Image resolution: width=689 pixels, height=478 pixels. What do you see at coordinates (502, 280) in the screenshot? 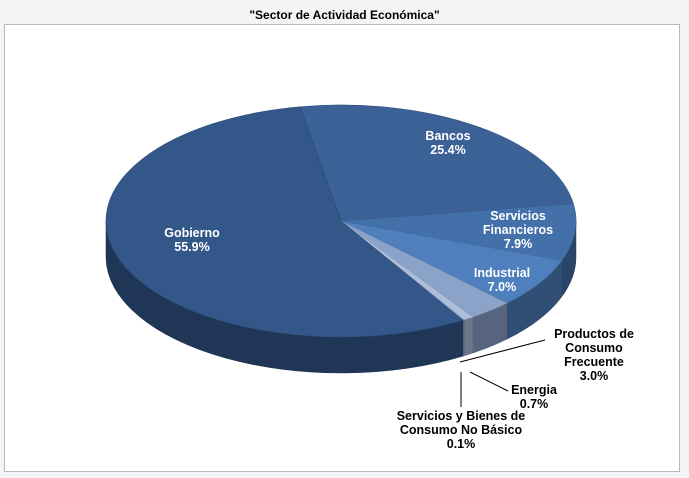
I see `data-label-industrial: Industrial 7.0%` at bounding box center [502, 280].